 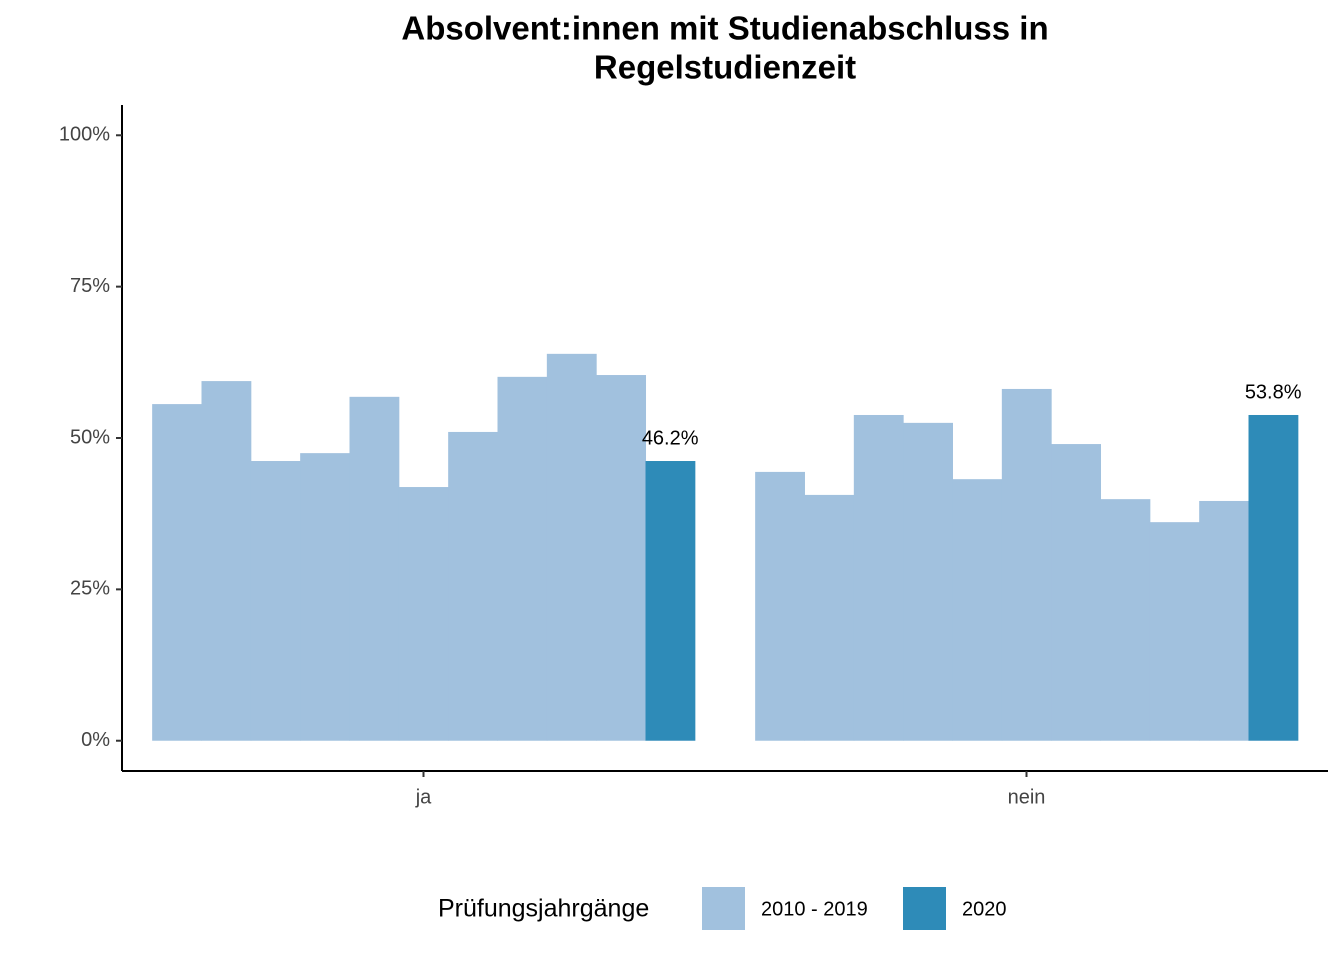 What do you see at coordinates (724, 28) in the screenshot?
I see `chart-title: Absolvent:innen mit Studienabschluss in` at bounding box center [724, 28].